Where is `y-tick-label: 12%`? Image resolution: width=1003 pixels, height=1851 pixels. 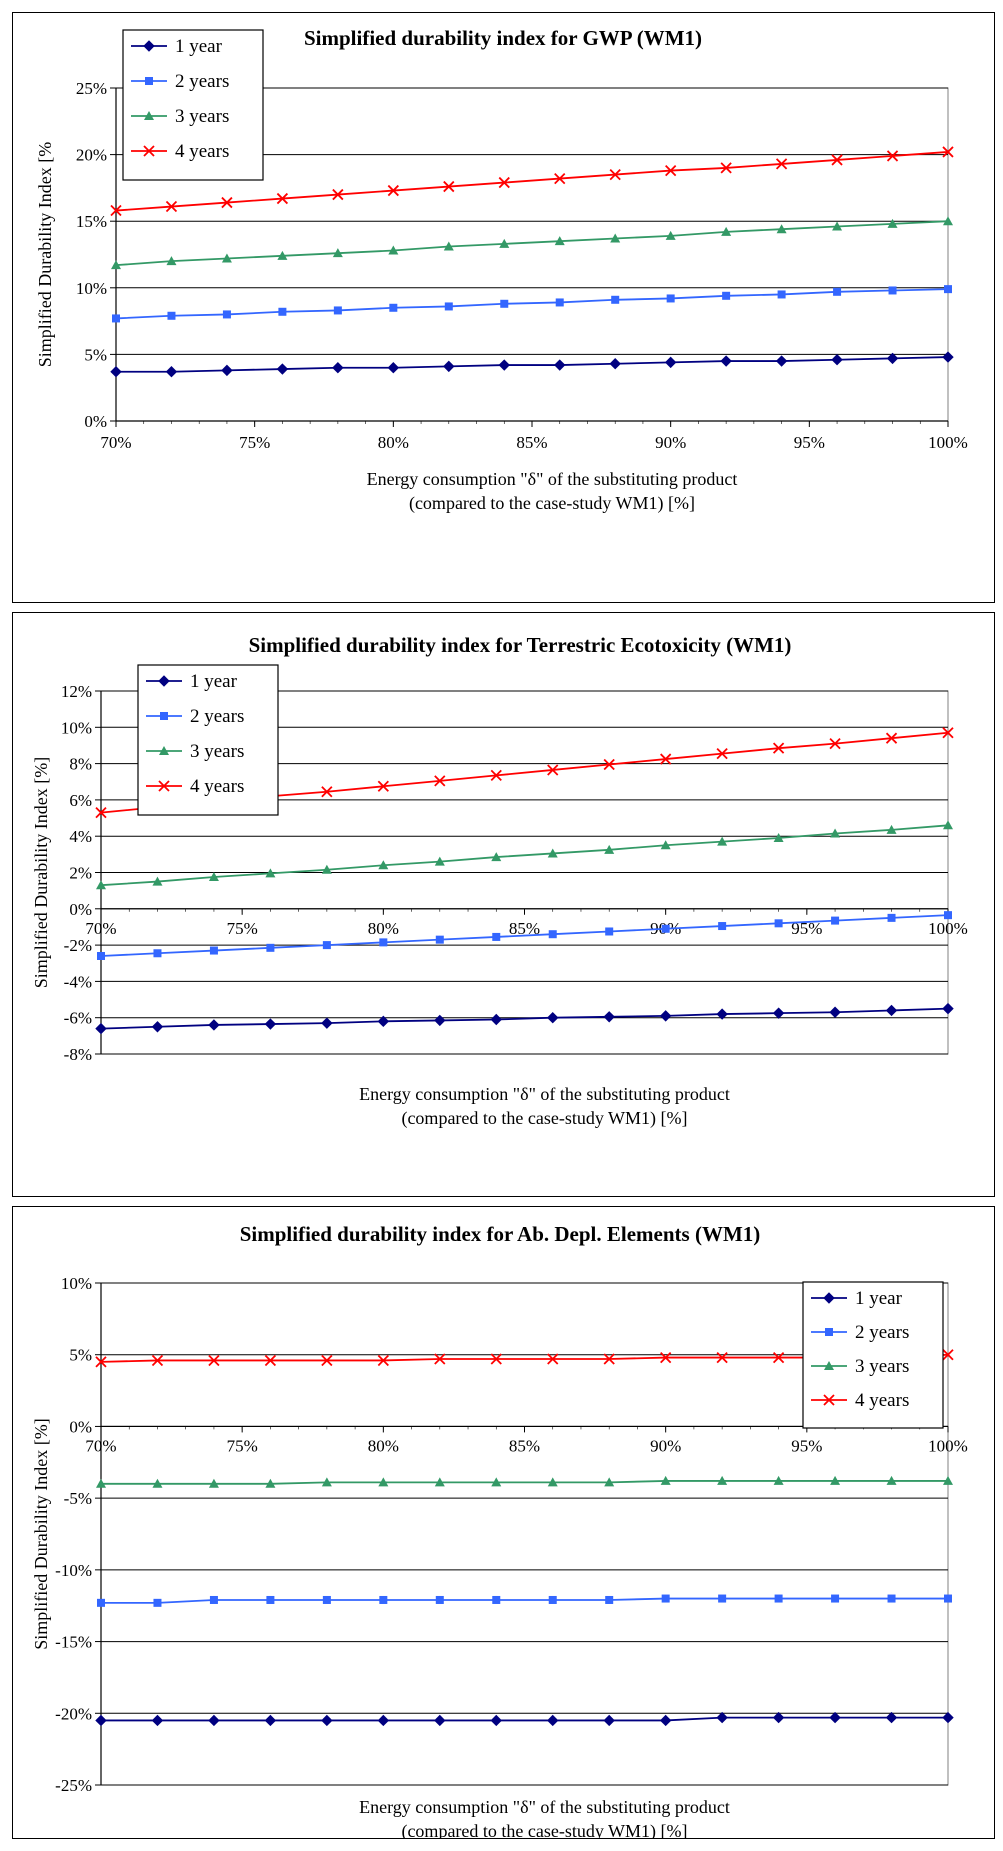 y-tick-label: 12% is located at coordinates (76, 691).